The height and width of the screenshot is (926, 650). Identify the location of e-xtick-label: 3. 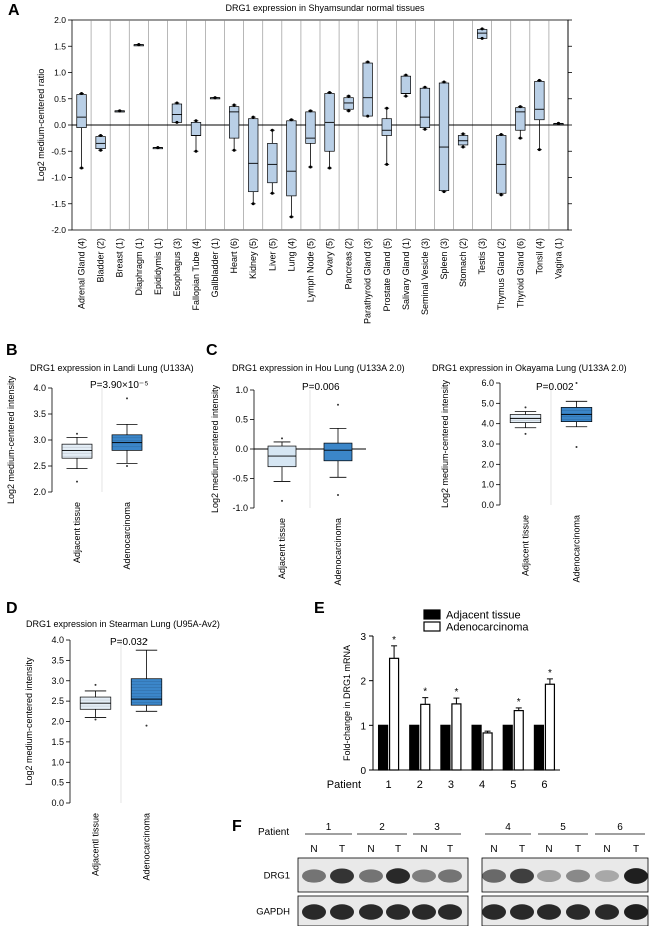
(451, 785).